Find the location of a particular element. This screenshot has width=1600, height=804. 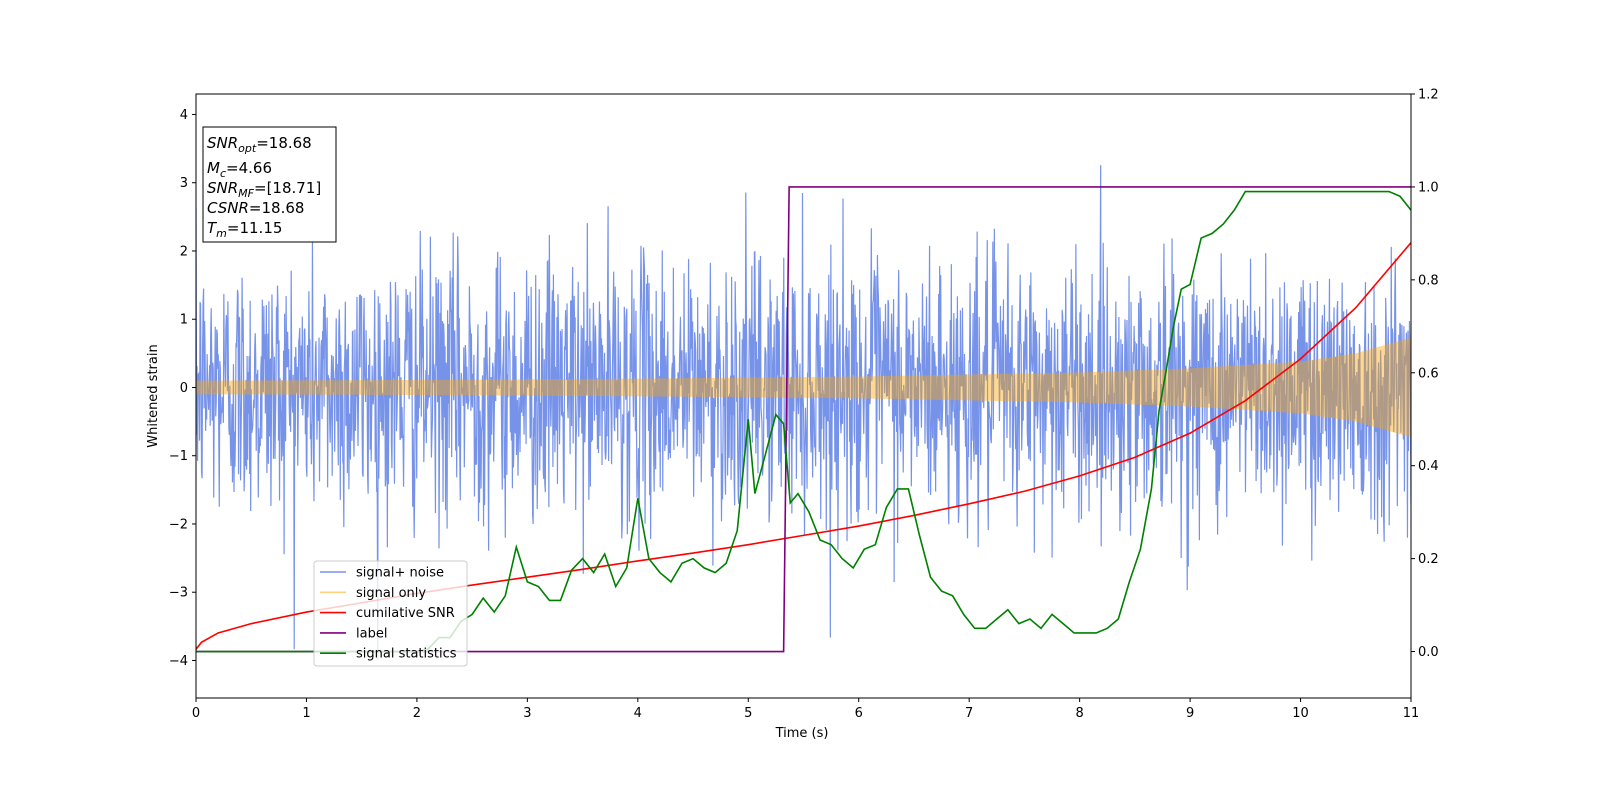

y-right-tick-label: 0.2 is located at coordinates (1428, 559).